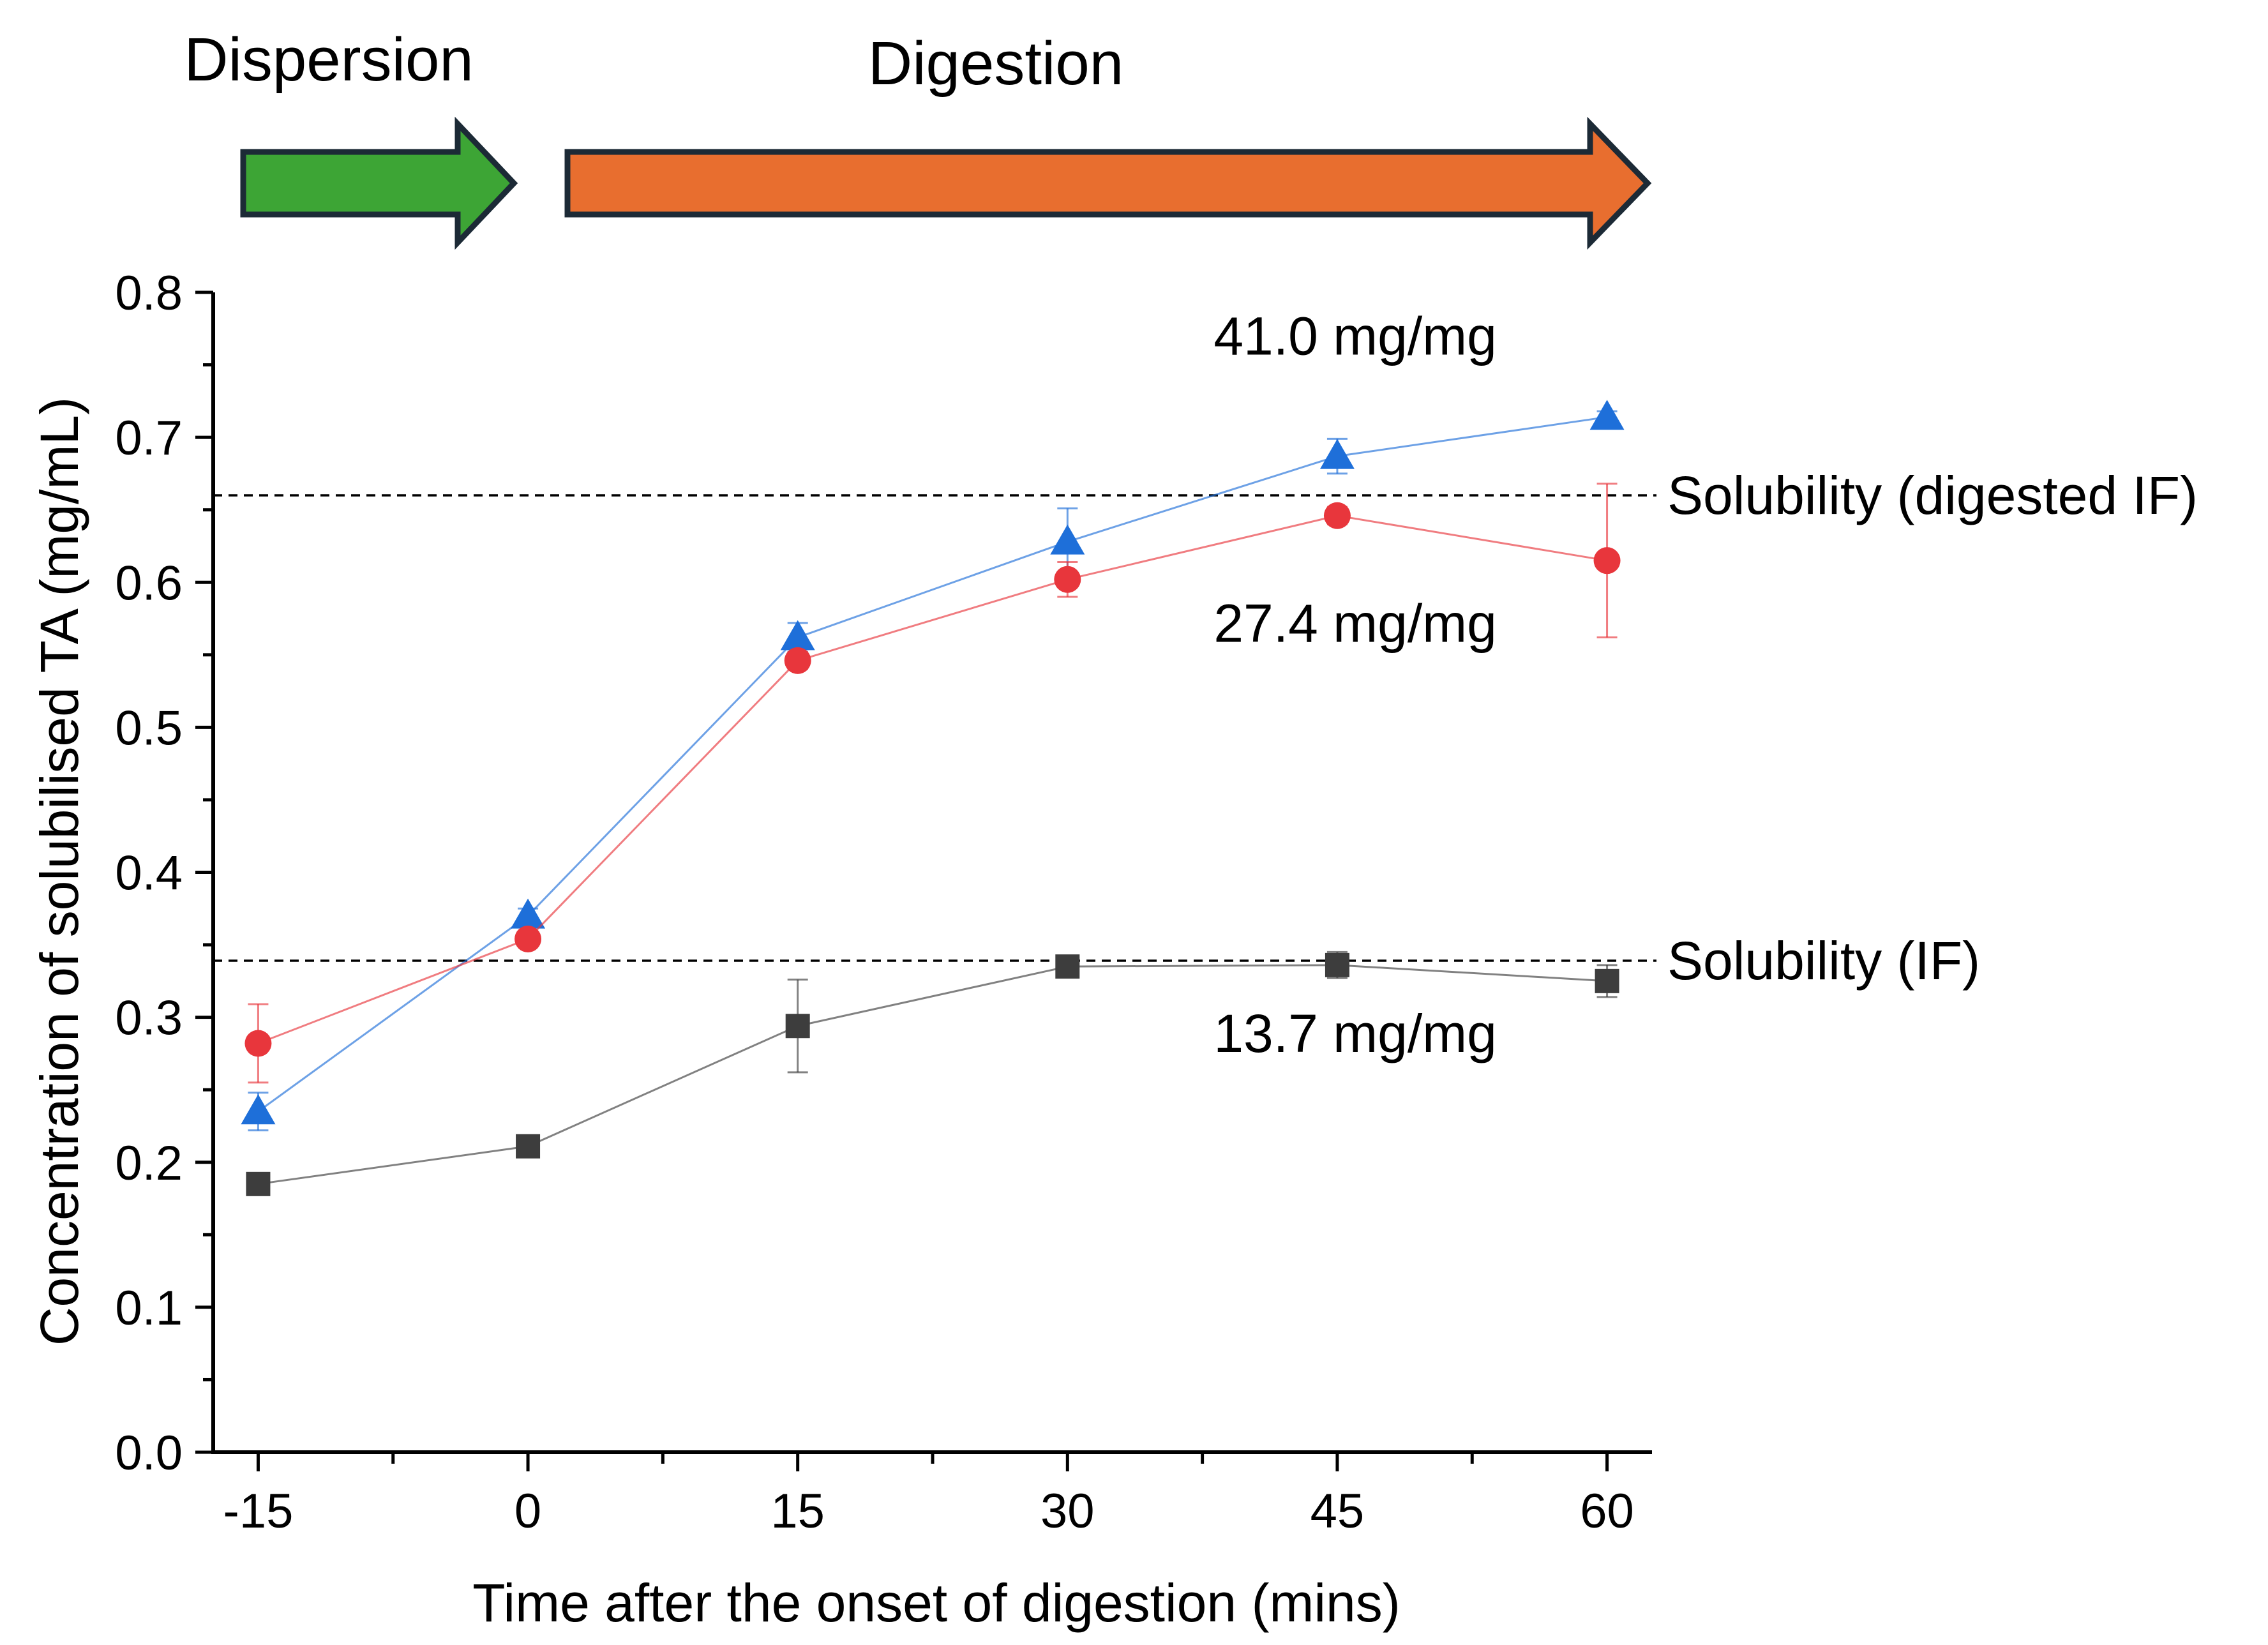 This screenshot has height=1645, width=2268. What do you see at coordinates (1337, 1511) in the screenshot?
I see `x-tick-label: 45` at bounding box center [1337, 1511].